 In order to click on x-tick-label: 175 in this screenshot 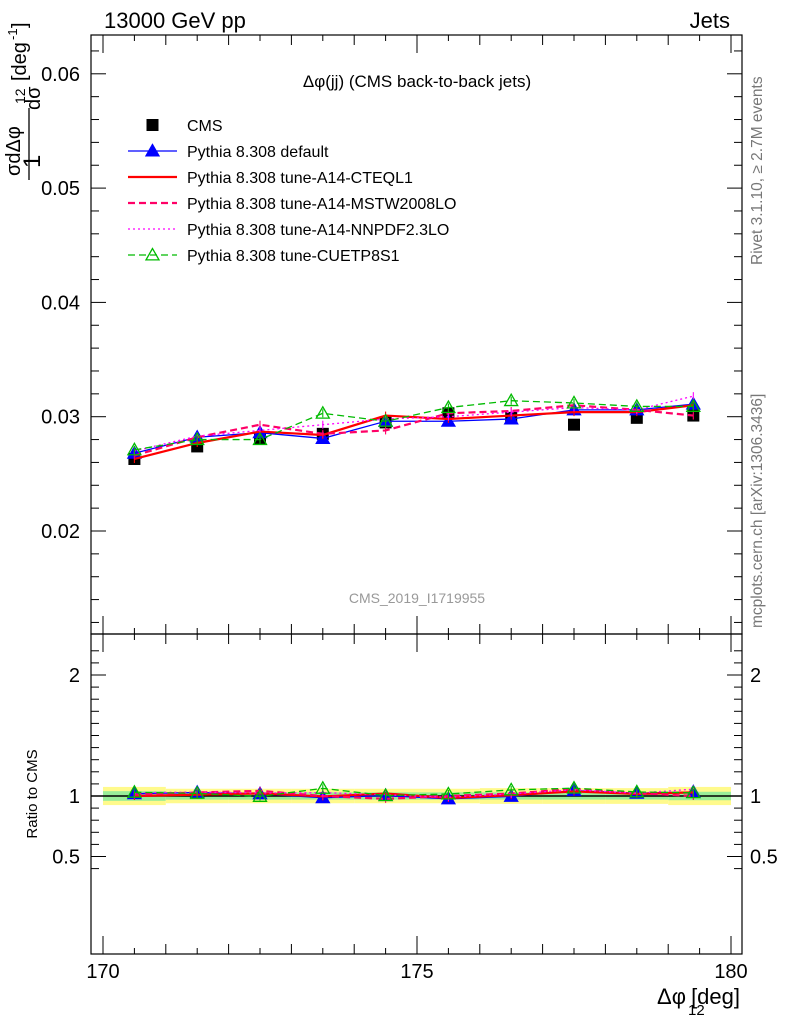, I will do `click(416, 972)`.